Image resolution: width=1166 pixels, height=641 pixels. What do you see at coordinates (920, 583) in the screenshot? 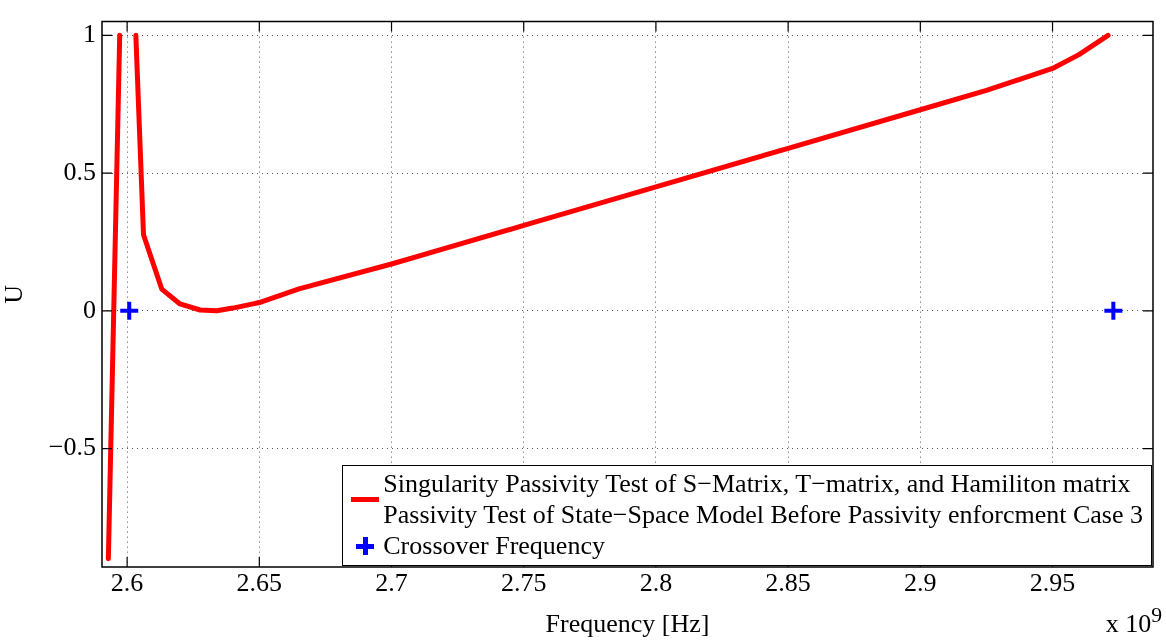
I see `x-tick-label: 2.9` at bounding box center [920, 583].